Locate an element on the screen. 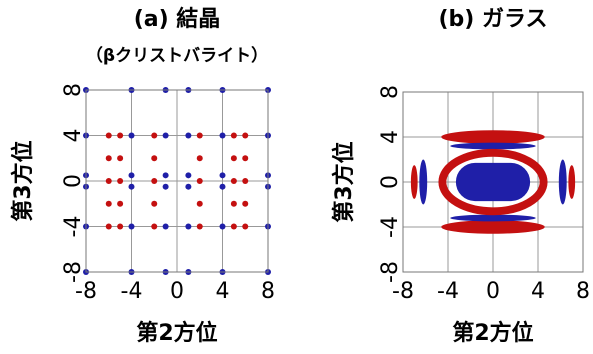  blue-core is located at coordinates (493, 182).